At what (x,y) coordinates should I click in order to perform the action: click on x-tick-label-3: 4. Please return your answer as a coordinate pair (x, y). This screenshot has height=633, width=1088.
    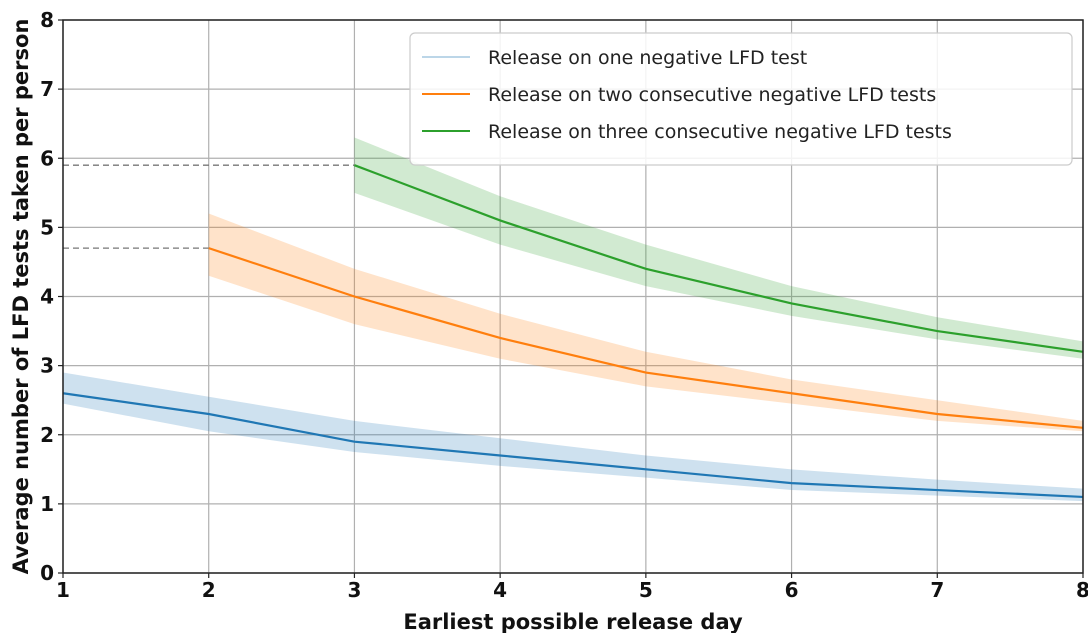
    Looking at the image, I should click on (500, 590).